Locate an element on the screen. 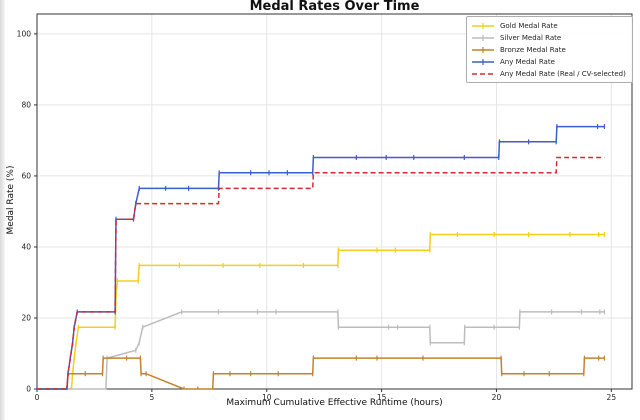 This screenshot has width=640, height=420. legend-item: Any Medal Rate is located at coordinates (549, 62).